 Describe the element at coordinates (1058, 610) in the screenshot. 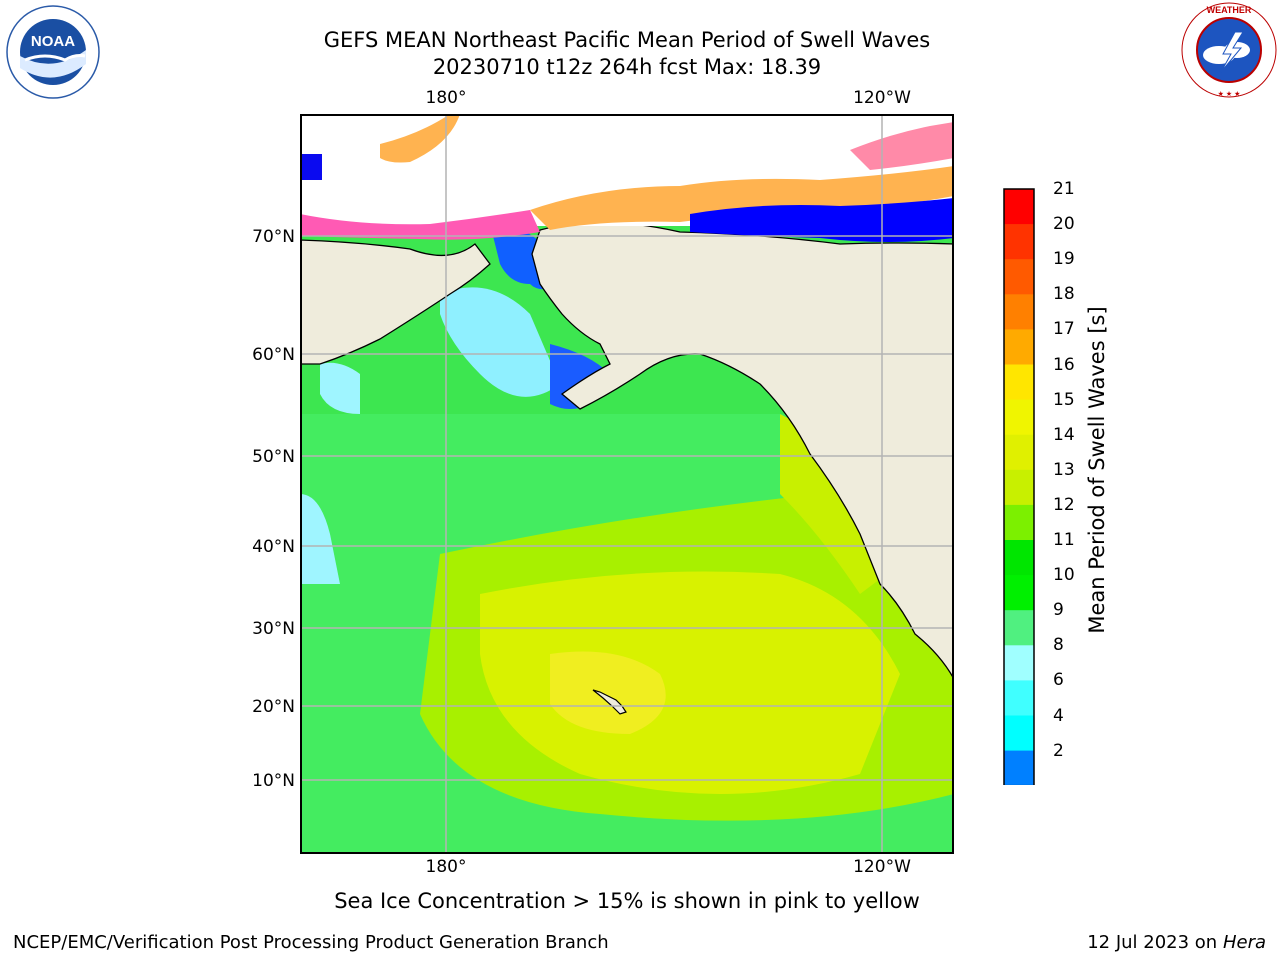

I see `colorbar-tick-label: 9` at that location.